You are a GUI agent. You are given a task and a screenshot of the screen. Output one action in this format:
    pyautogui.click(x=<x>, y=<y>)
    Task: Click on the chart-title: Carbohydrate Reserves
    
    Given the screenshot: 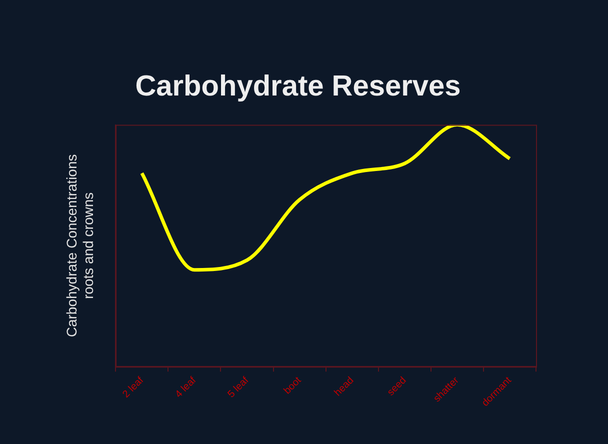 What is the action you would take?
    pyautogui.click(x=298, y=86)
    